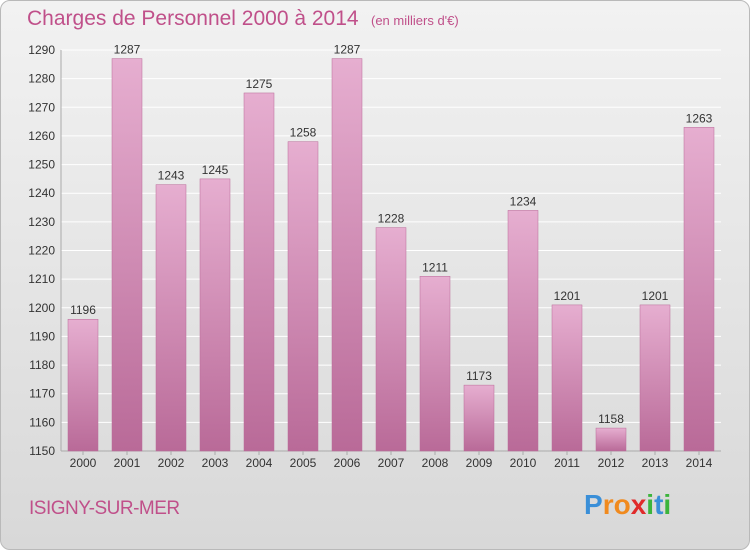  I want to click on bar-2008, so click(435, 364).